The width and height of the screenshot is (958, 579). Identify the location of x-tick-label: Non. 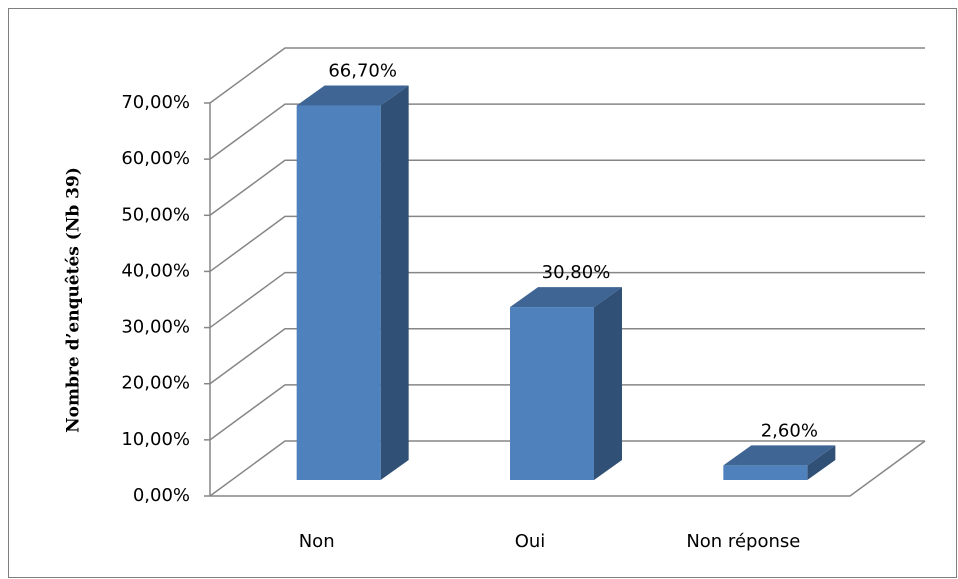
(317, 541).